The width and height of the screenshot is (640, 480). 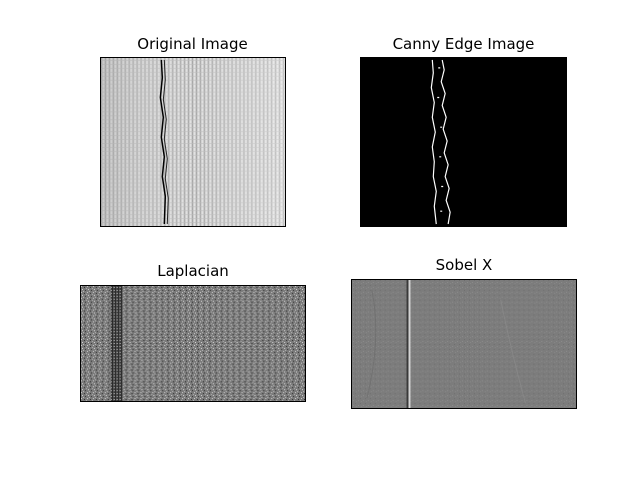 What do you see at coordinates (192, 44) in the screenshot?
I see `original-image-title: Original Image` at bounding box center [192, 44].